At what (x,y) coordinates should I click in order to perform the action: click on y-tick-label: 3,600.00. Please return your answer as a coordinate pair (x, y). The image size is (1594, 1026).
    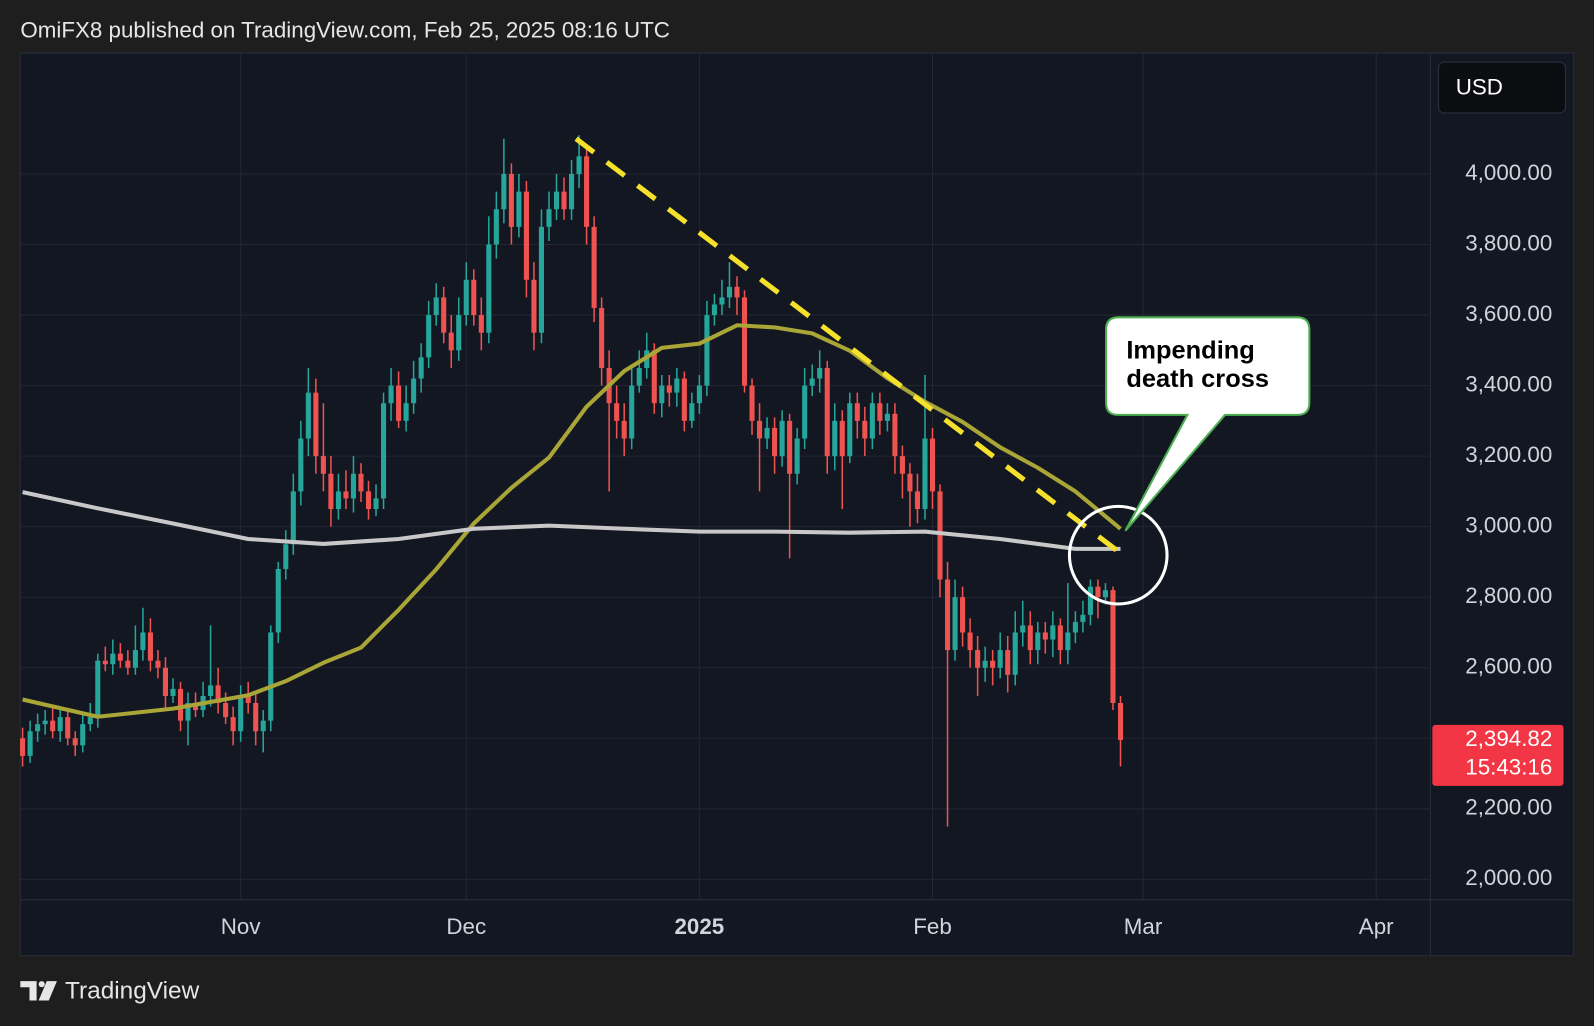
    Looking at the image, I should click on (1508, 313).